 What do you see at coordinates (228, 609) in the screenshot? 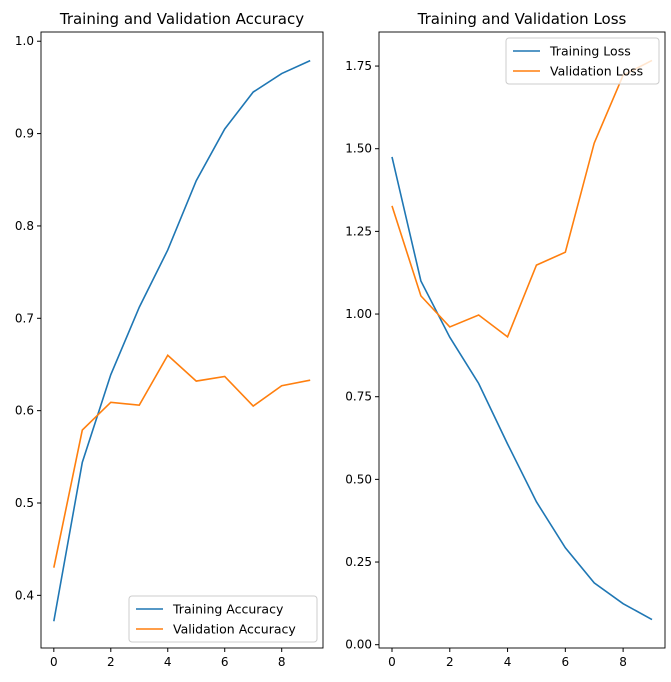
I see `legend-label: Training Accuracy` at bounding box center [228, 609].